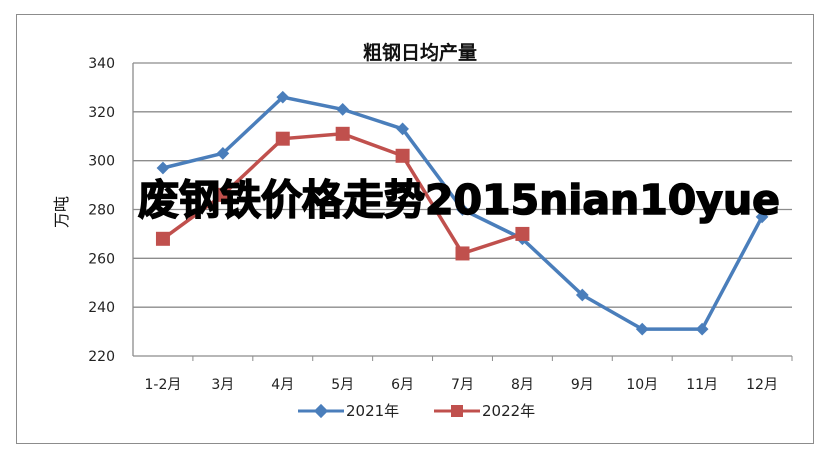 This screenshot has width=832, height=458. What do you see at coordinates (163, 385) in the screenshot?
I see `x-tick-label: 1-2月` at bounding box center [163, 385].